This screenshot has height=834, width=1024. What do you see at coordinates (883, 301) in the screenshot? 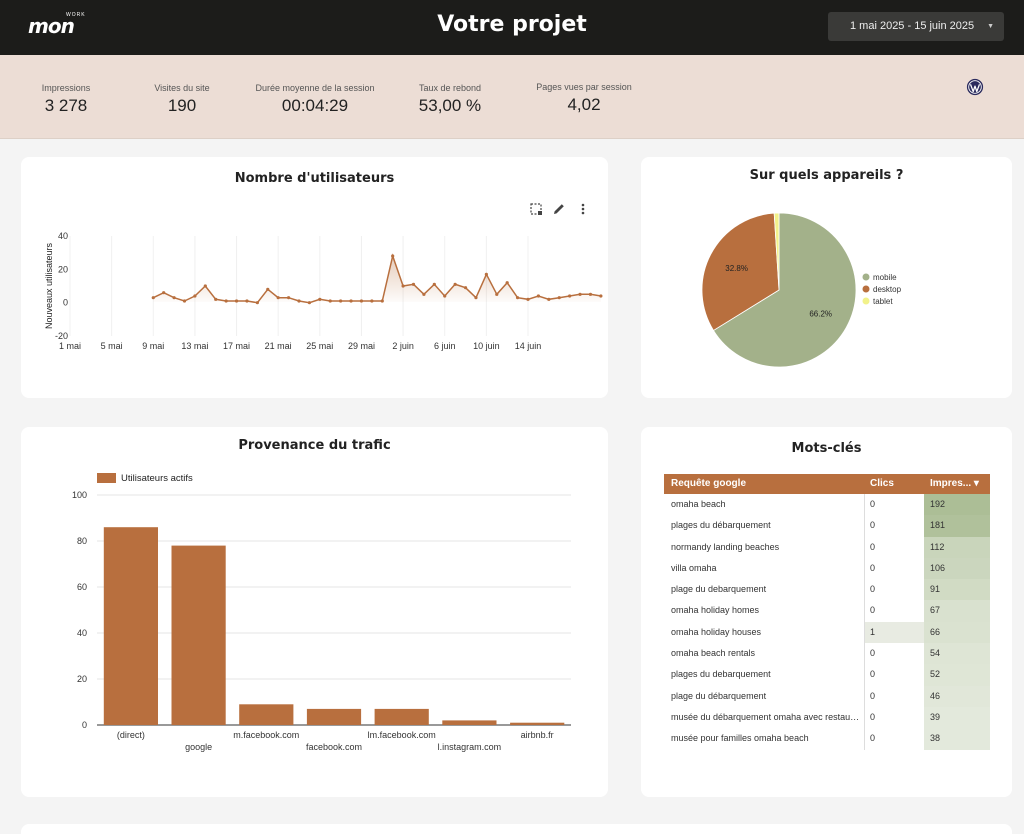
I see `legend-label: tablet` at bounding box center [883, 301].